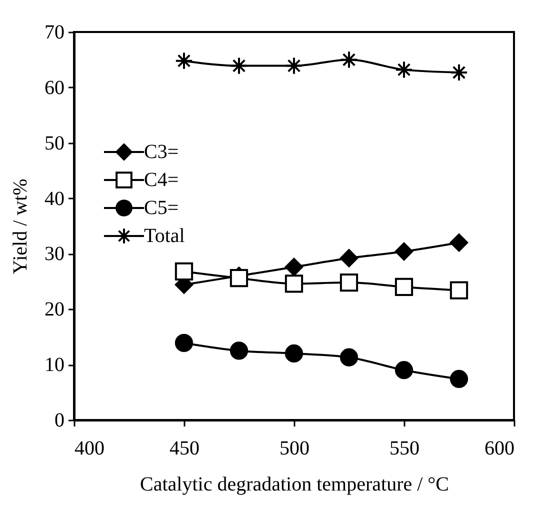  I want to click on y-tick-label: 40, so click(54, 199).